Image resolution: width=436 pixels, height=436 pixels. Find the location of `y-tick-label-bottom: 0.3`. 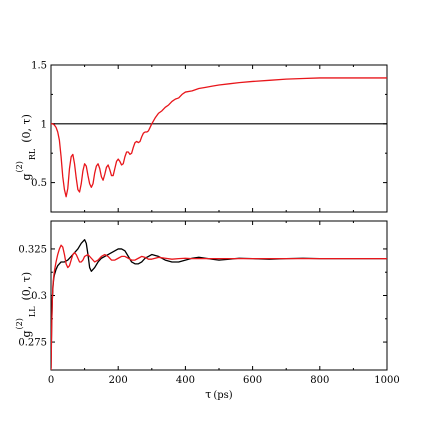

y-tick-label-bottom: 0.3 is located at coordinates (39, 296).